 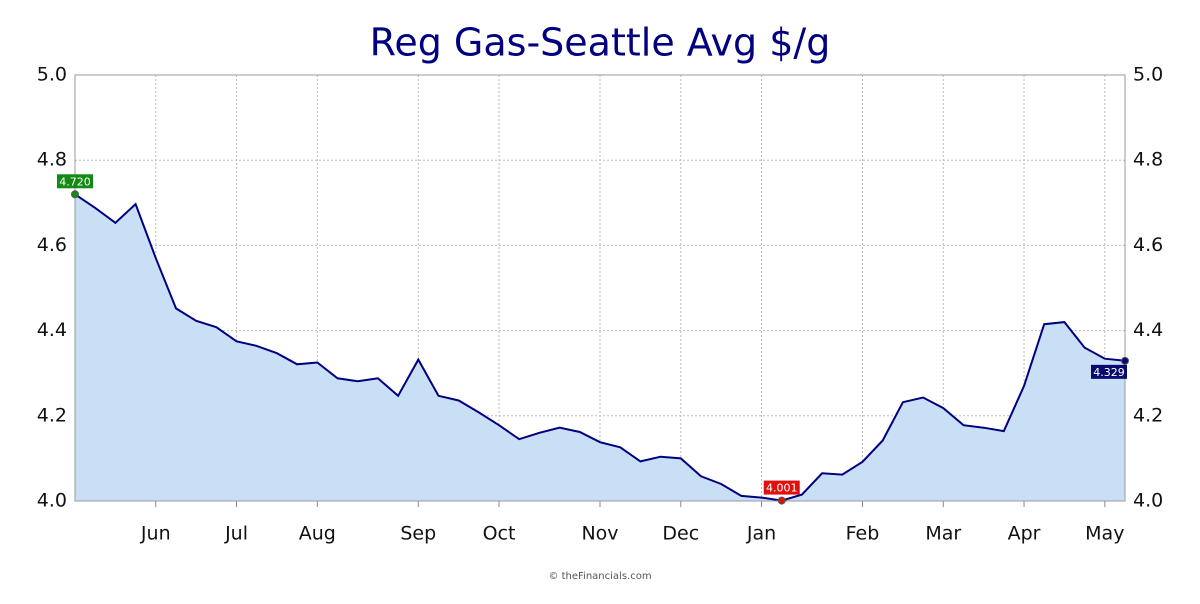 What do you see at coordinates (1104, 534) in the screenshot?
I see `x-tick-label: May` at bounding box center [1104, 534].